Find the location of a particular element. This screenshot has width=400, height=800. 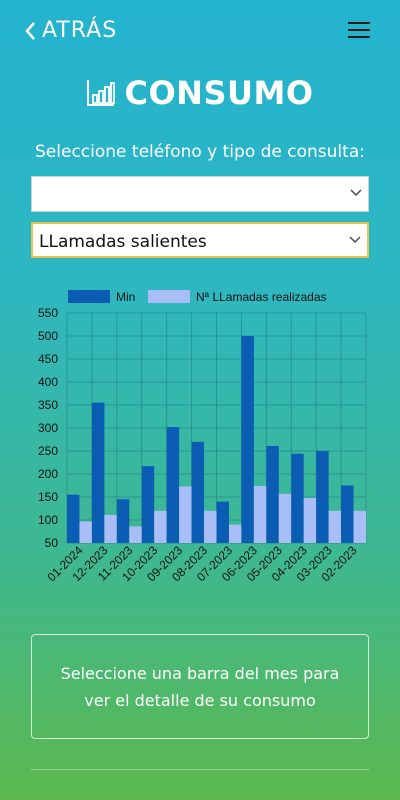

bar-chart-icon is located at coordinates (101, 93).